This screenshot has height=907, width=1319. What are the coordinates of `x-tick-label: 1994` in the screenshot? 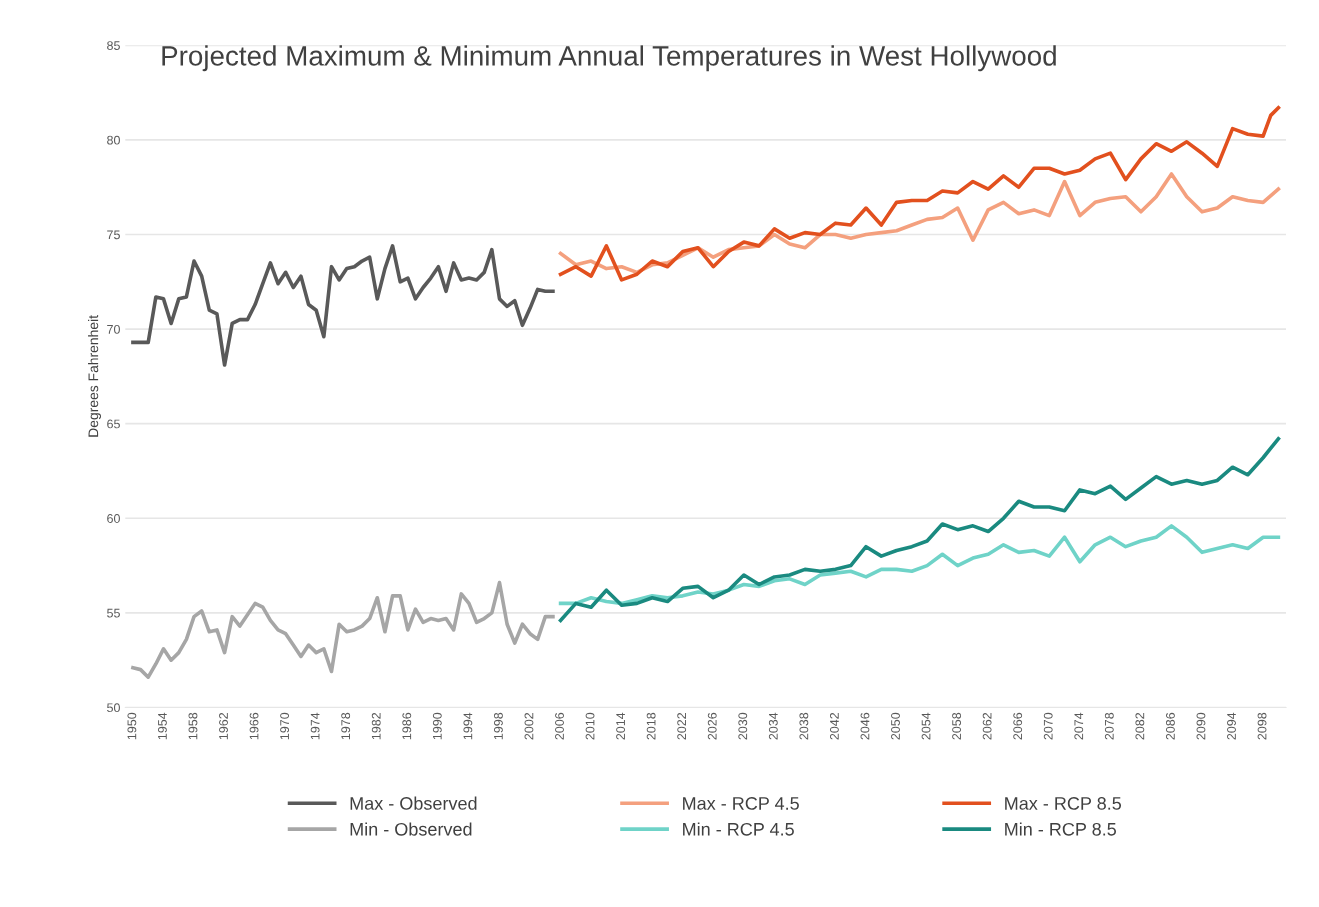 It's located at (468, 726).